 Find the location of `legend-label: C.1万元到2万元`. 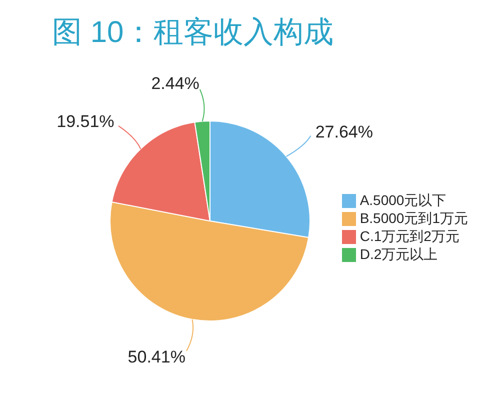

legend-label: C.1万元到2万元 is located at coordinates (410, 236).